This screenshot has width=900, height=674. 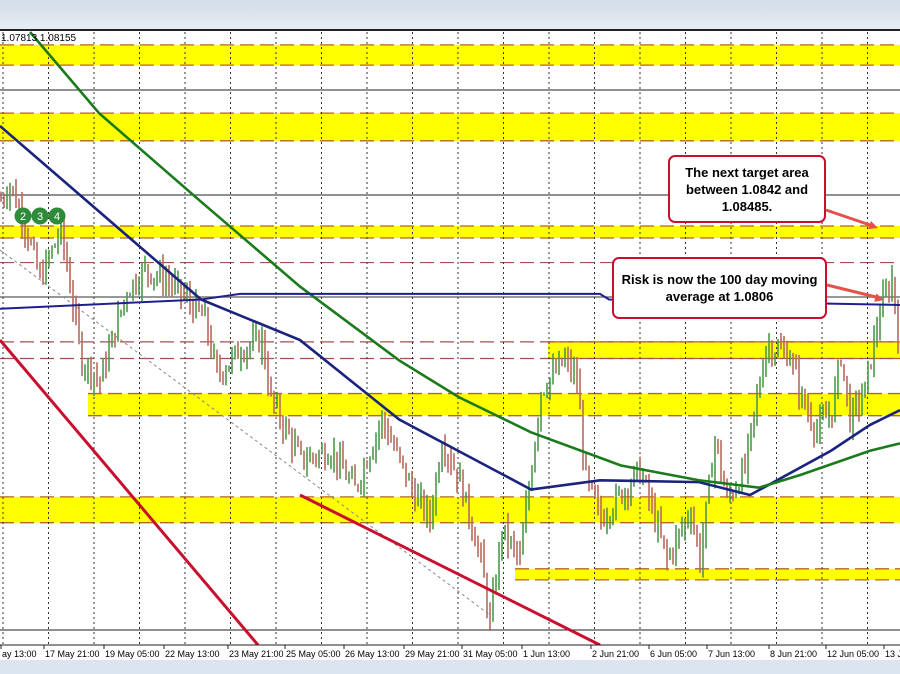 What do you see at coordinates (731, 654) in the screenshot?
I see `x-tick-label: 7 Jun 13:00` at bounding box center [731, 654].